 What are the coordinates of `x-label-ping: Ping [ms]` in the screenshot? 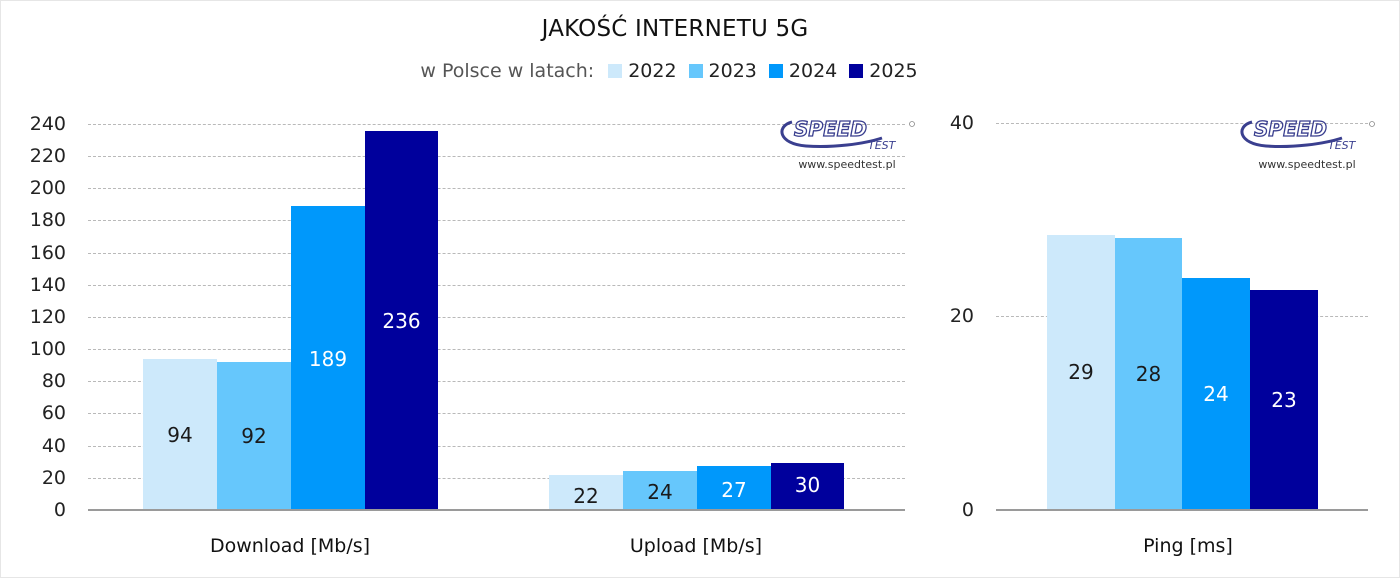 It's located at (1188, 546).